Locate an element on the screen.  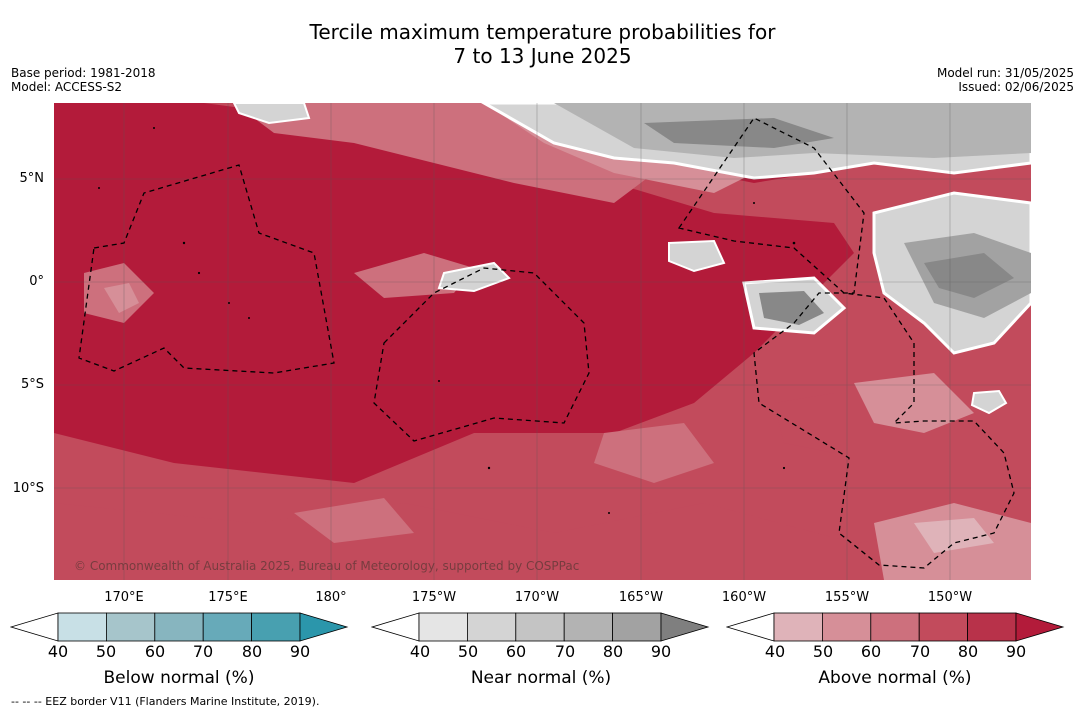
lon-label-155w: 155°W is located at coordinates (847, 597).